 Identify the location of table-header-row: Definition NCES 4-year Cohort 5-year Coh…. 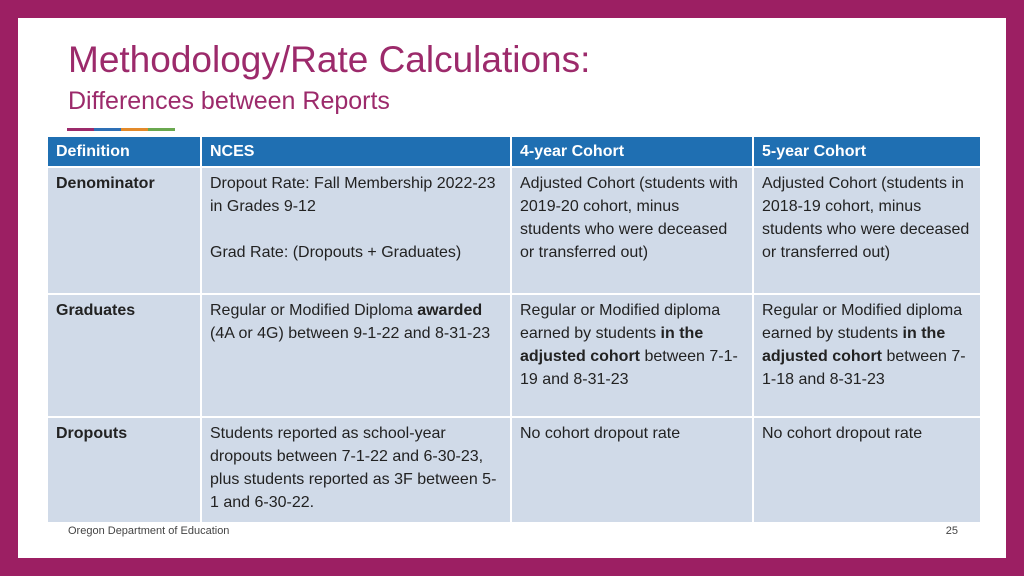
(514, 151).